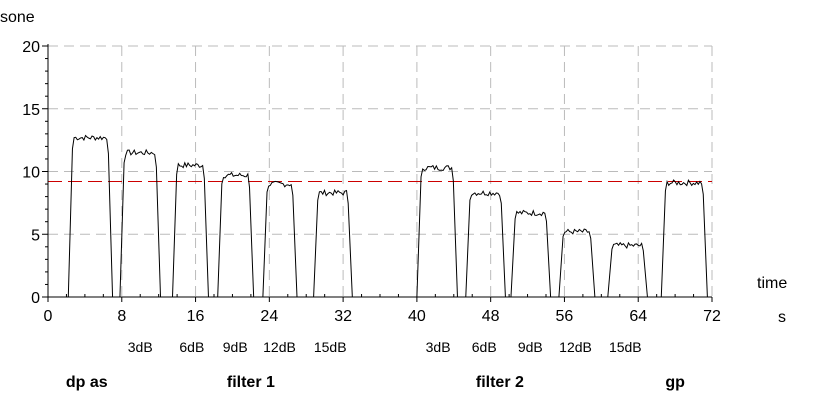 The height and width of the screenshot is (396, 816). What do you see at coordinates (48, 316) in the screenshot?
I see `x-tick-label-0: 0` at bounding box center [48, 316].